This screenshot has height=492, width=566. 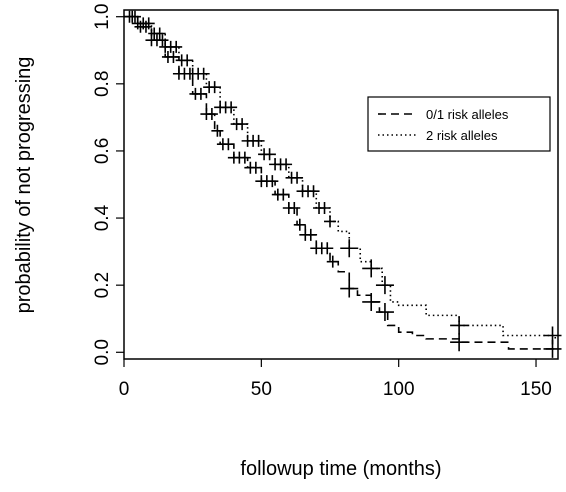 I want to click on y-tick-label-5: 1.0, so click(x=102, y=17).